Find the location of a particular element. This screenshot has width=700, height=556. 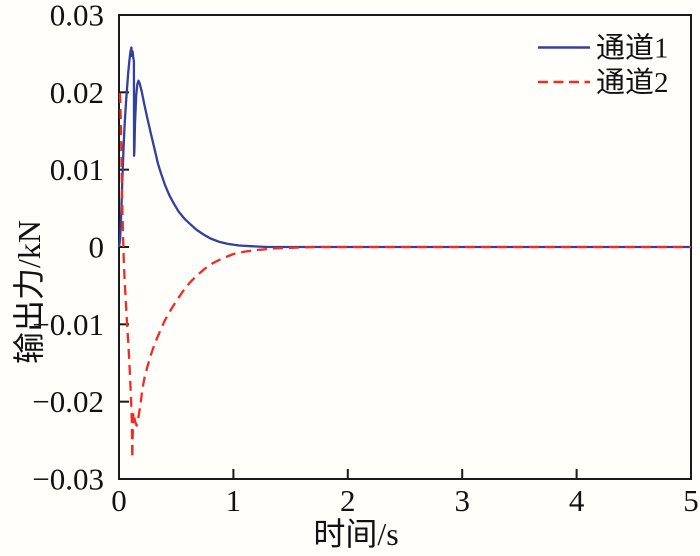

y-tick-label: 0.02 is located at coordinates (77, 92).